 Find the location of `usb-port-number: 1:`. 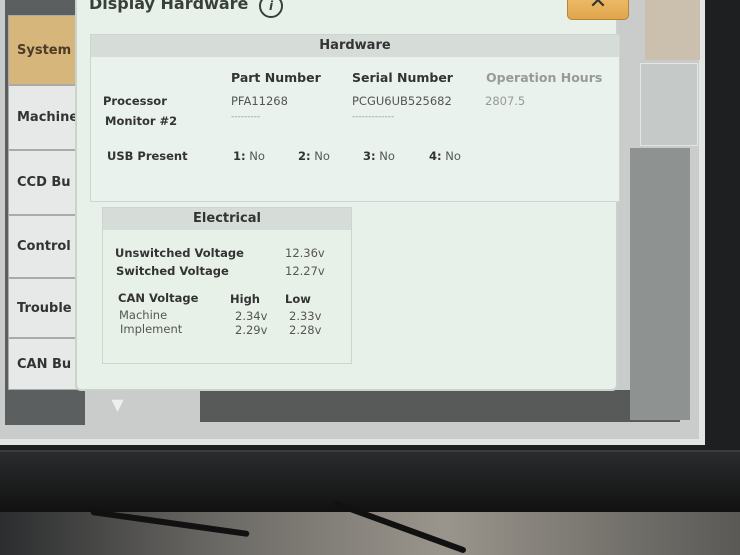

usb-port-number: 1: is located at coordinates (239, 156).